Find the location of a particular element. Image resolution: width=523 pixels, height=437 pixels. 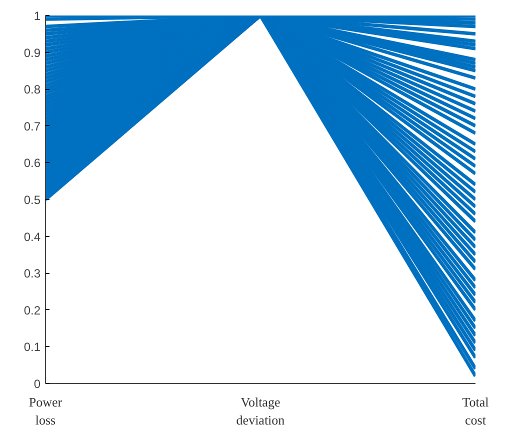

y-tick-label: 0.4 is located at coordinates (32, 237).